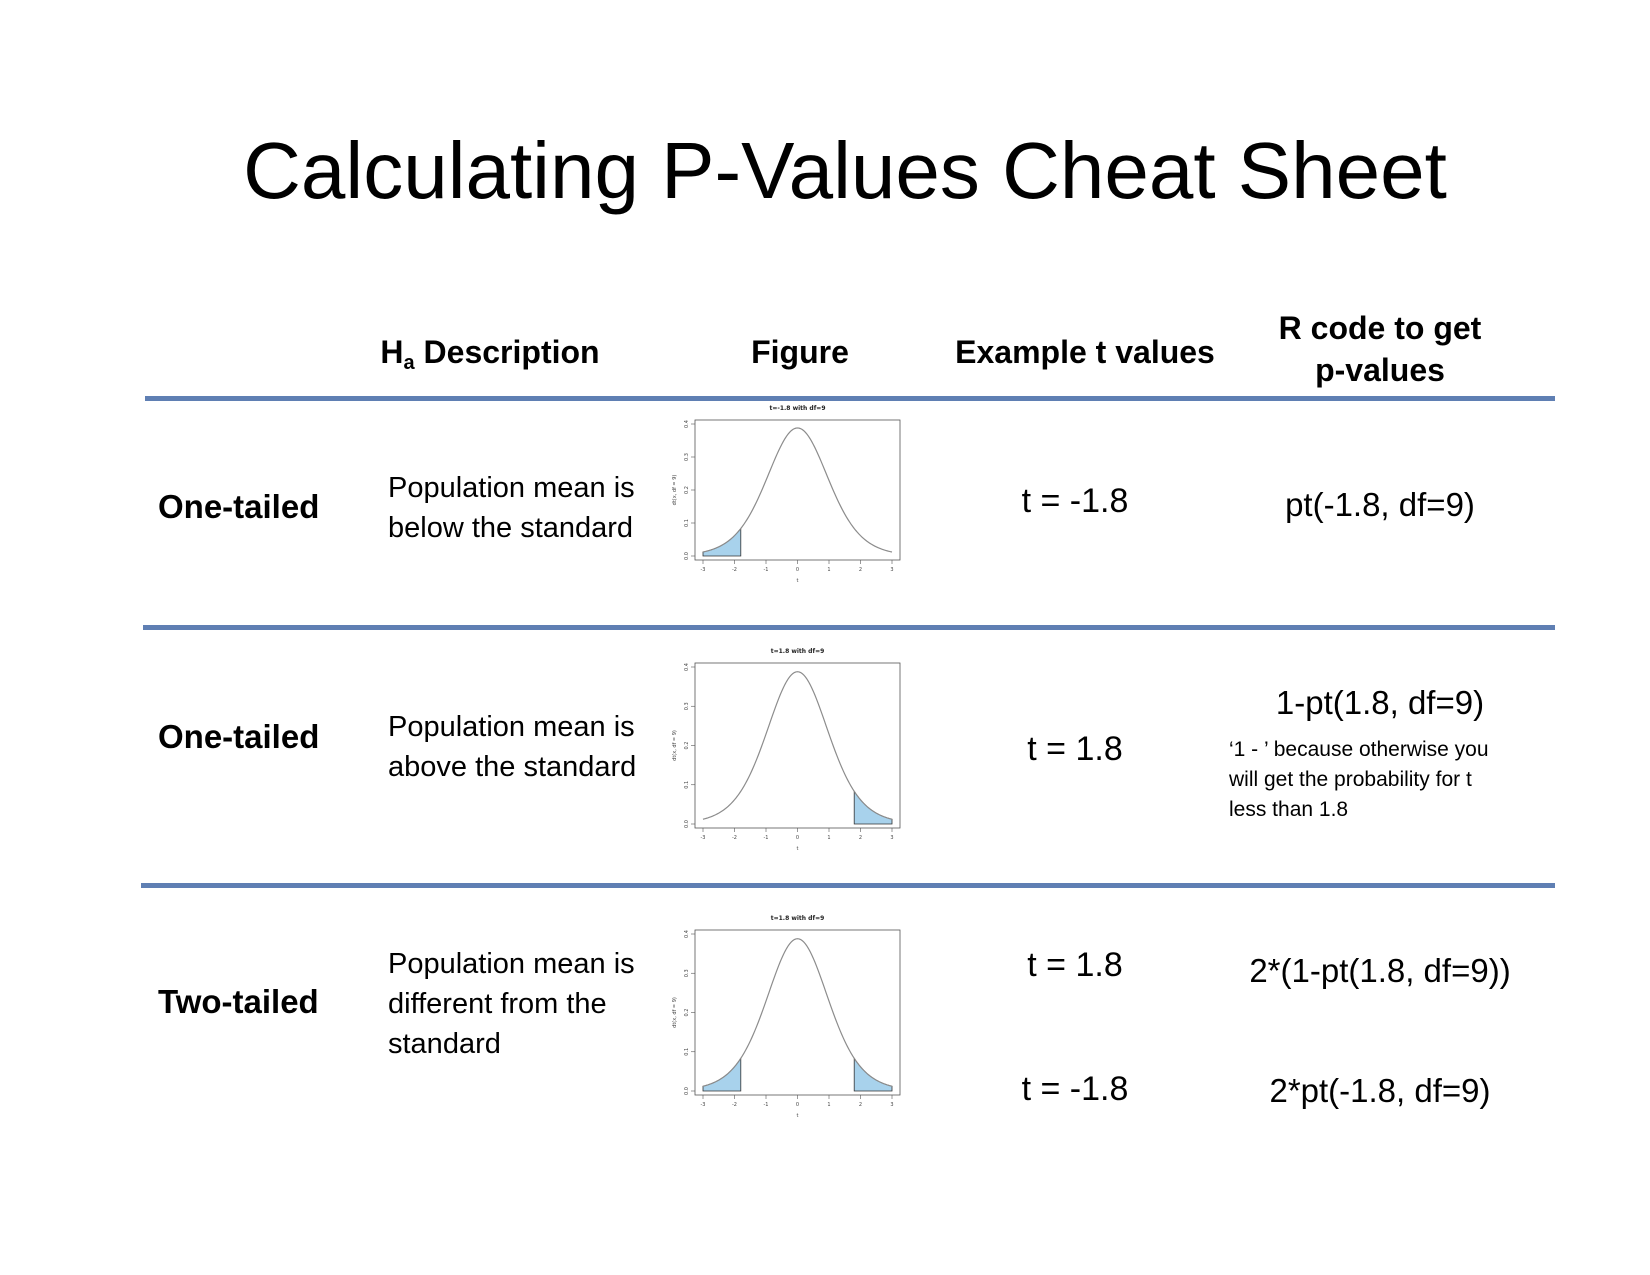  Describe the element at coordinates (511, 528) in the screenshot. I see `description-line: below the standard` at that location.